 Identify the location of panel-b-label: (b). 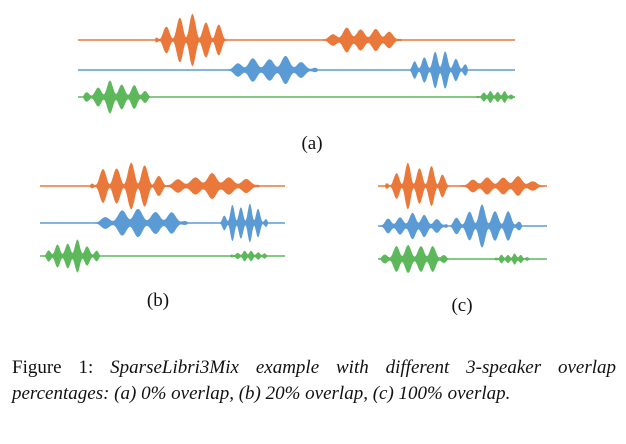
(158, 300).